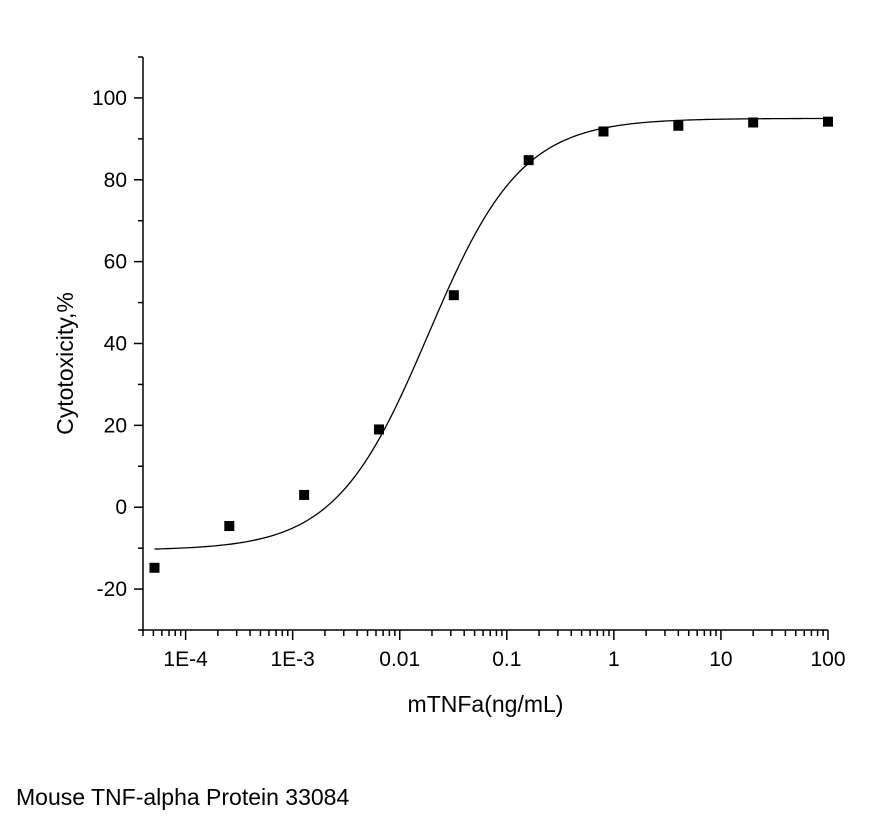  Describe the element at coordinates (65, 363) in the screenshot. I see `y-axis-title: Cytotoxicity,%` at that location.